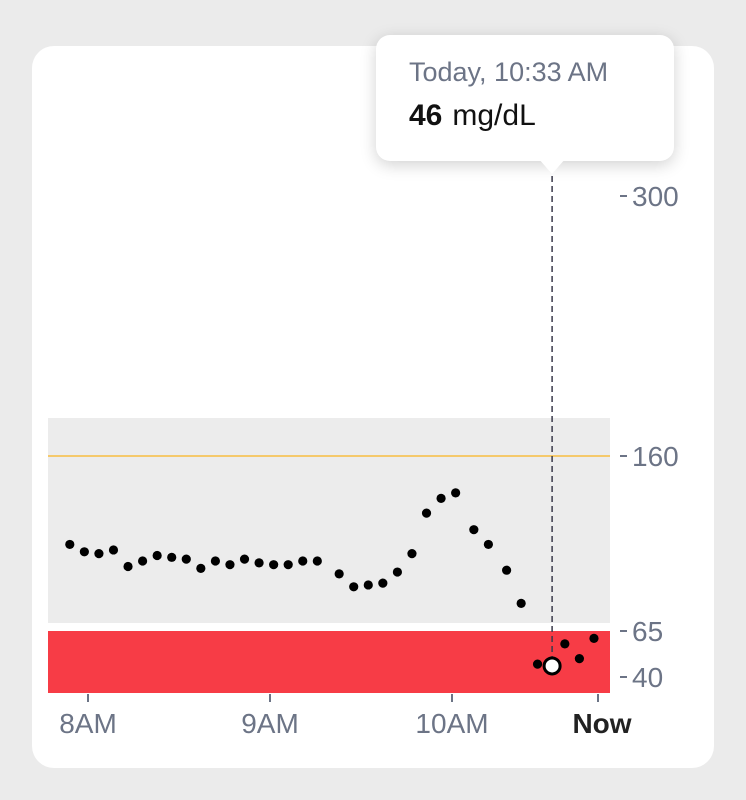  Describe the element at coordinates (647, 677) in the screenshot. I see `y-tick-label: 40` at that location.